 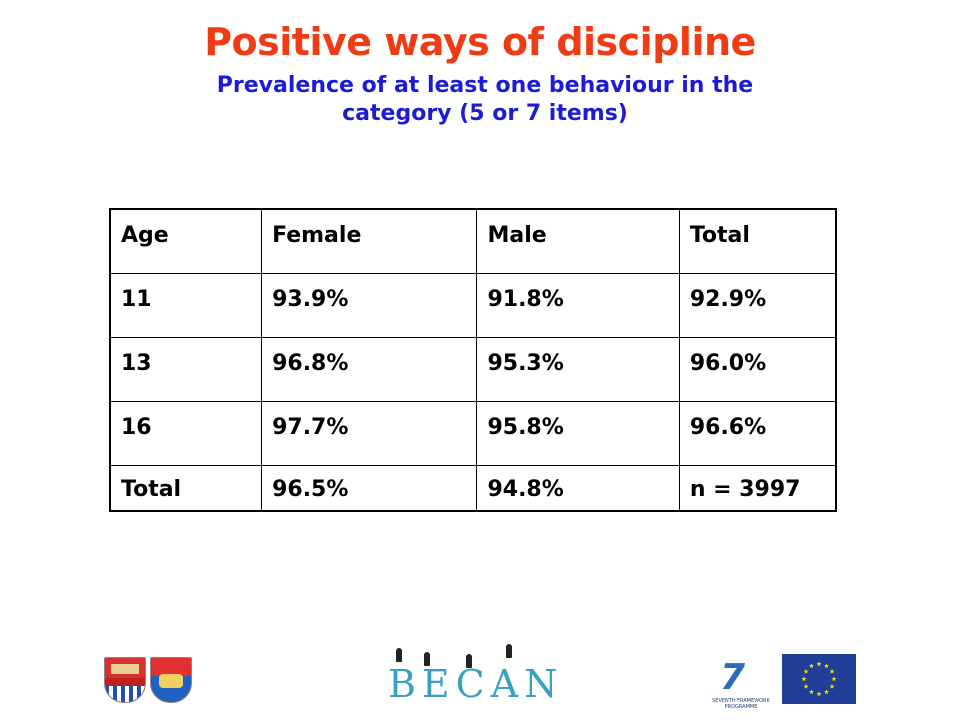 What do you see at coordinates (757, 433) in the screenshot?
I see `cell-total: 96.6%` at bounding box center [757, 433].